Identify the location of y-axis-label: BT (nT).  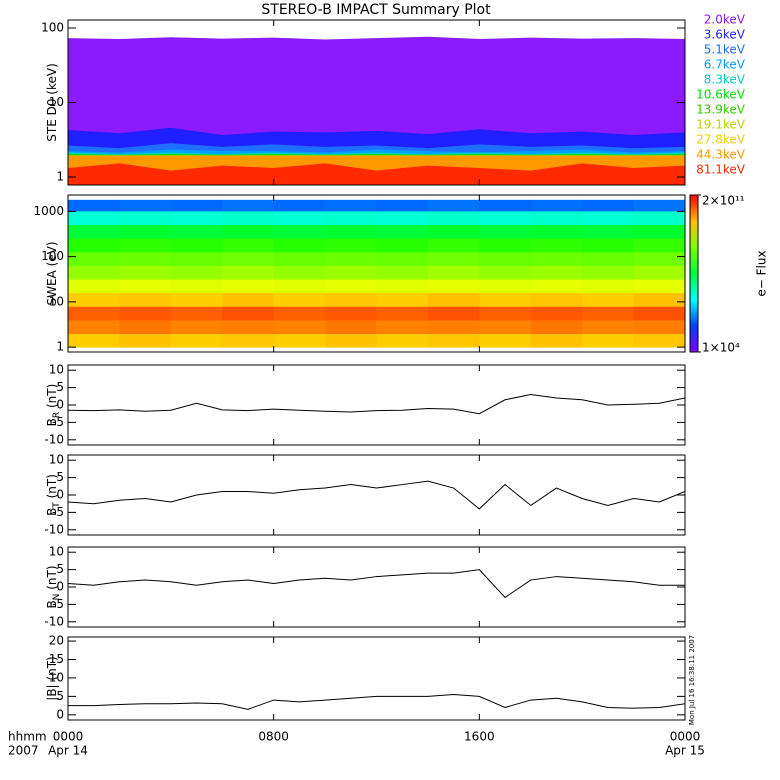
(53, 495).